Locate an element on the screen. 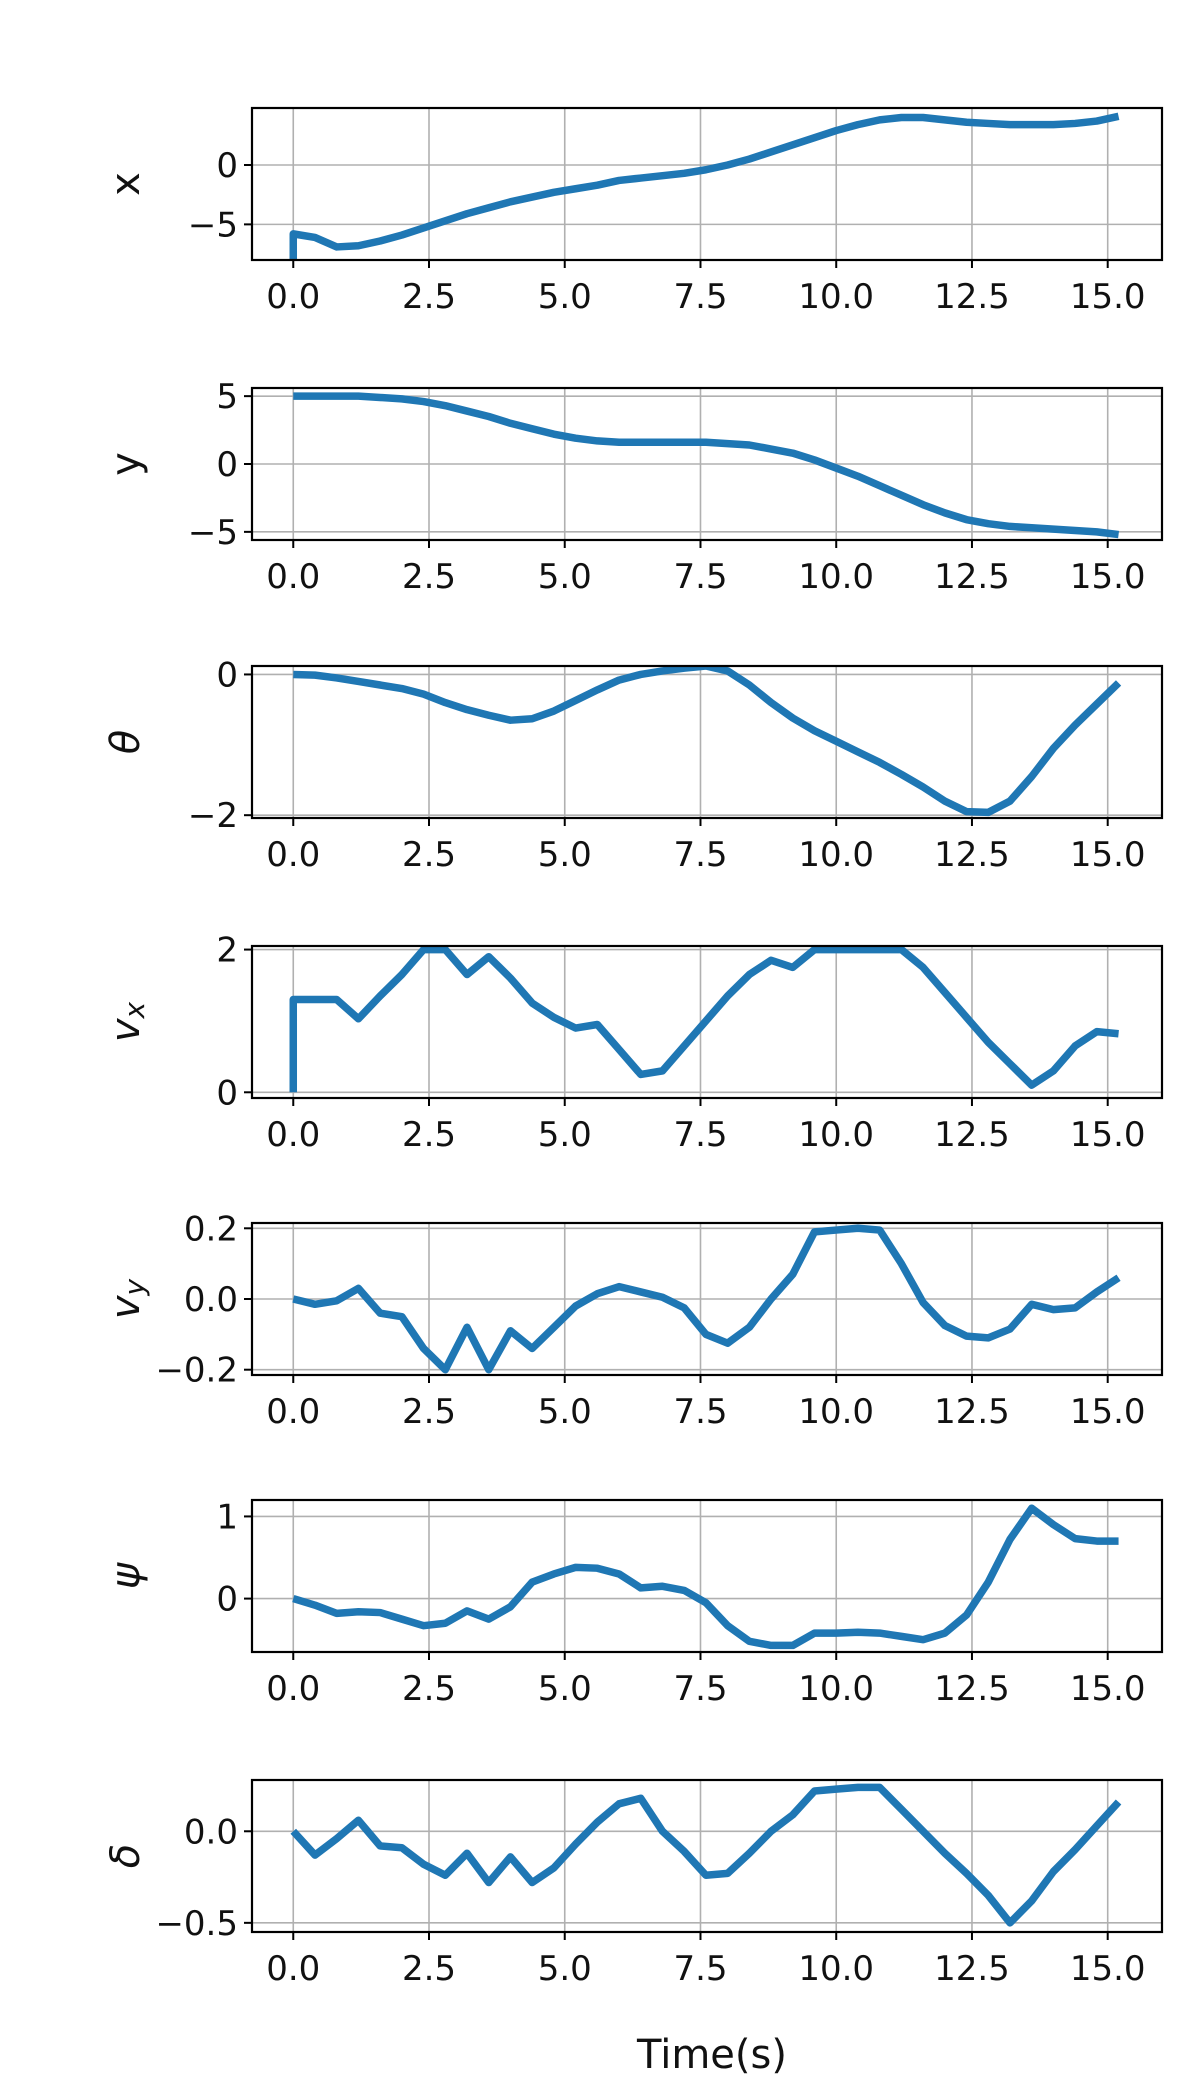 The image size is (1200, 2100). y-axis-label: y is located at coordinates (126, 464).